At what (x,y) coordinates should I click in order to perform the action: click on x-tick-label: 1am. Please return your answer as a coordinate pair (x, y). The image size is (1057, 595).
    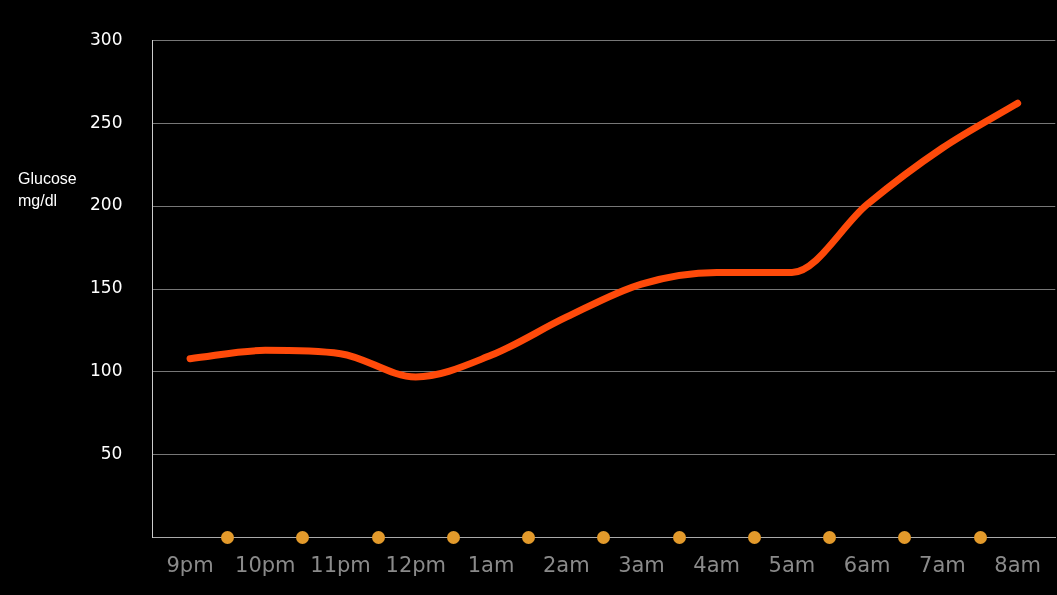
    Looking at the image, I should click on (491, 564).